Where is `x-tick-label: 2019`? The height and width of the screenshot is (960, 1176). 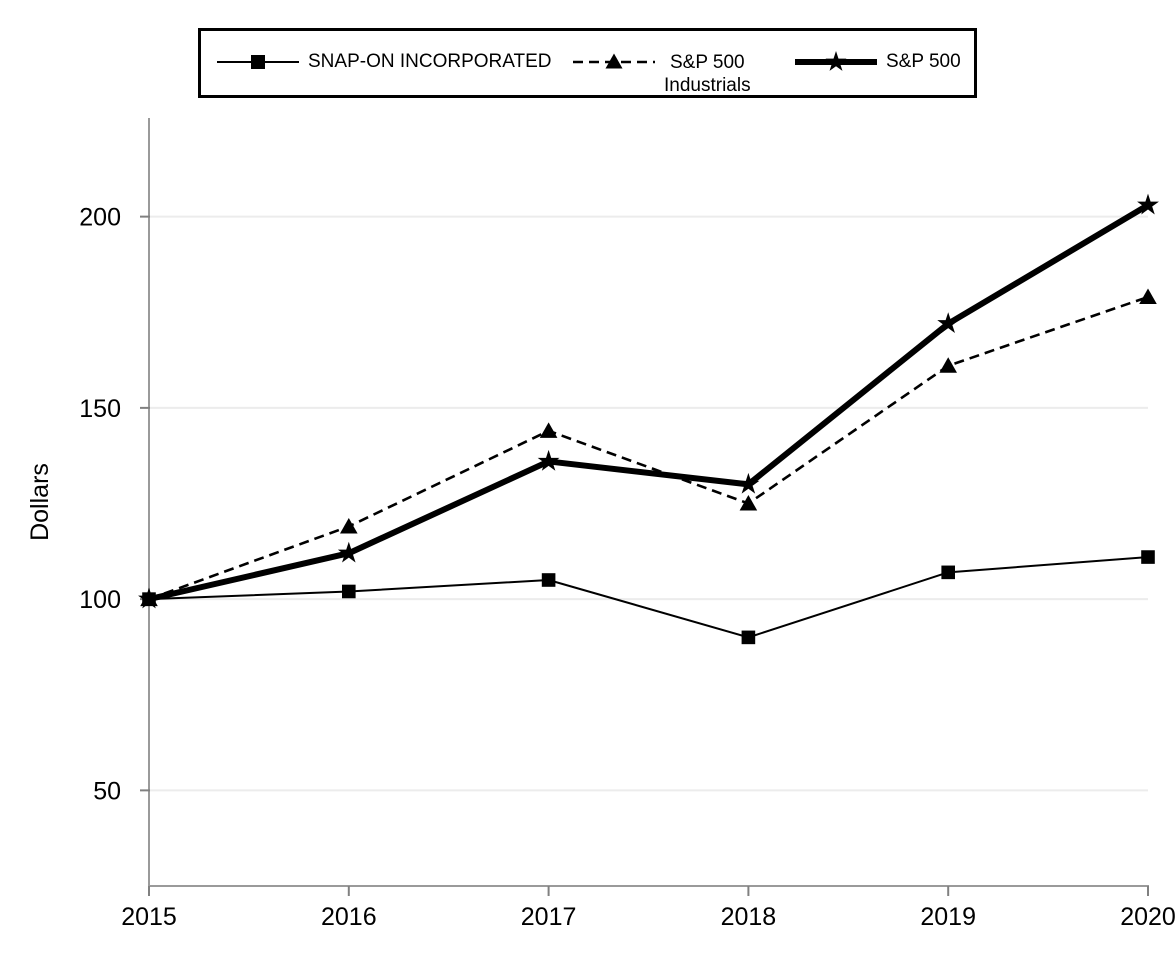 x-tick-label: 2019 is located at coordinates (948, 917).